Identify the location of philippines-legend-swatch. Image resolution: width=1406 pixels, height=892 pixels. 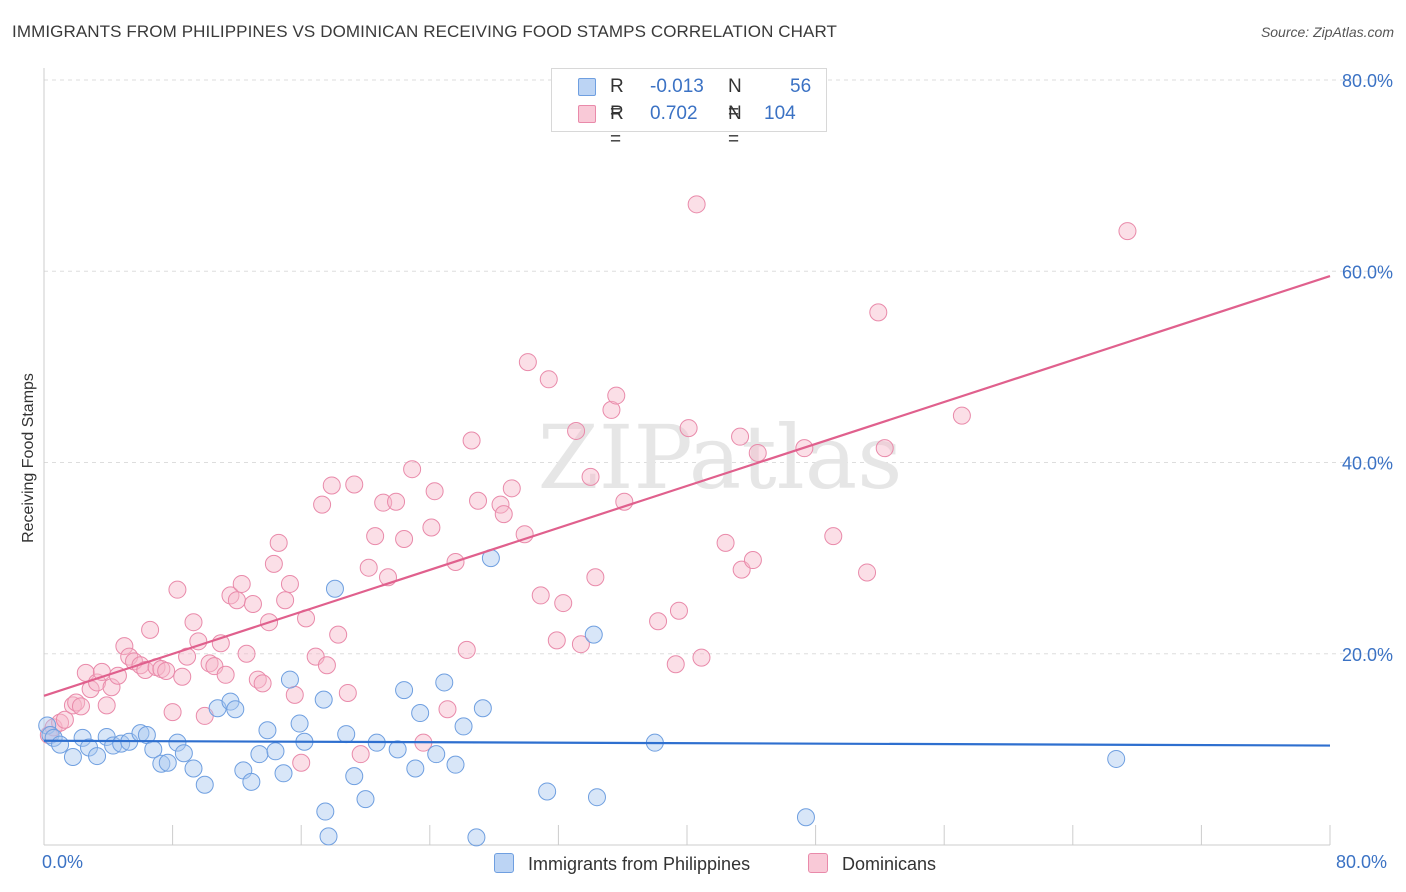
(504, 863).